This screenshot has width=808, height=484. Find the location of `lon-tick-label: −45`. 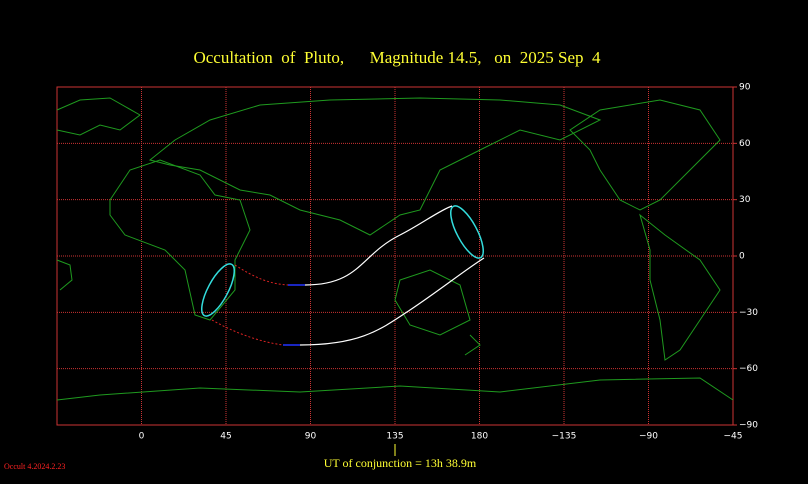

lon-tick-label: −45 is located at coordinates (733, 437).